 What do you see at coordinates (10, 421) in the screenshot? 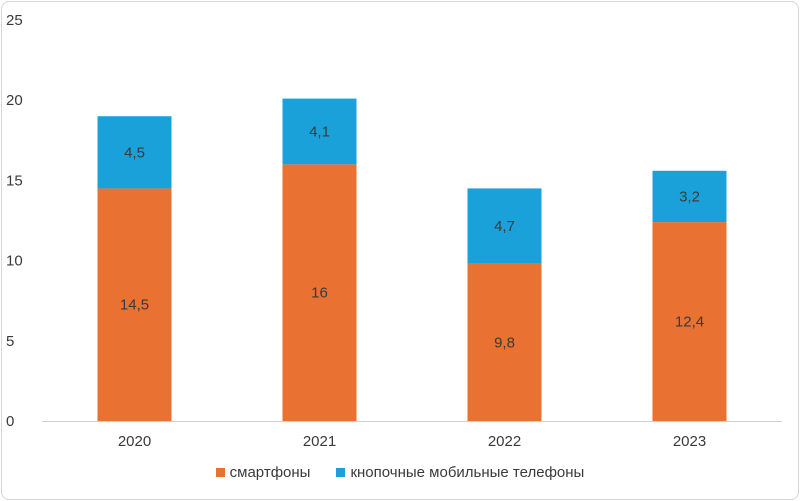
I see `y-tick-label: 0` at bounding box center [10, 421].